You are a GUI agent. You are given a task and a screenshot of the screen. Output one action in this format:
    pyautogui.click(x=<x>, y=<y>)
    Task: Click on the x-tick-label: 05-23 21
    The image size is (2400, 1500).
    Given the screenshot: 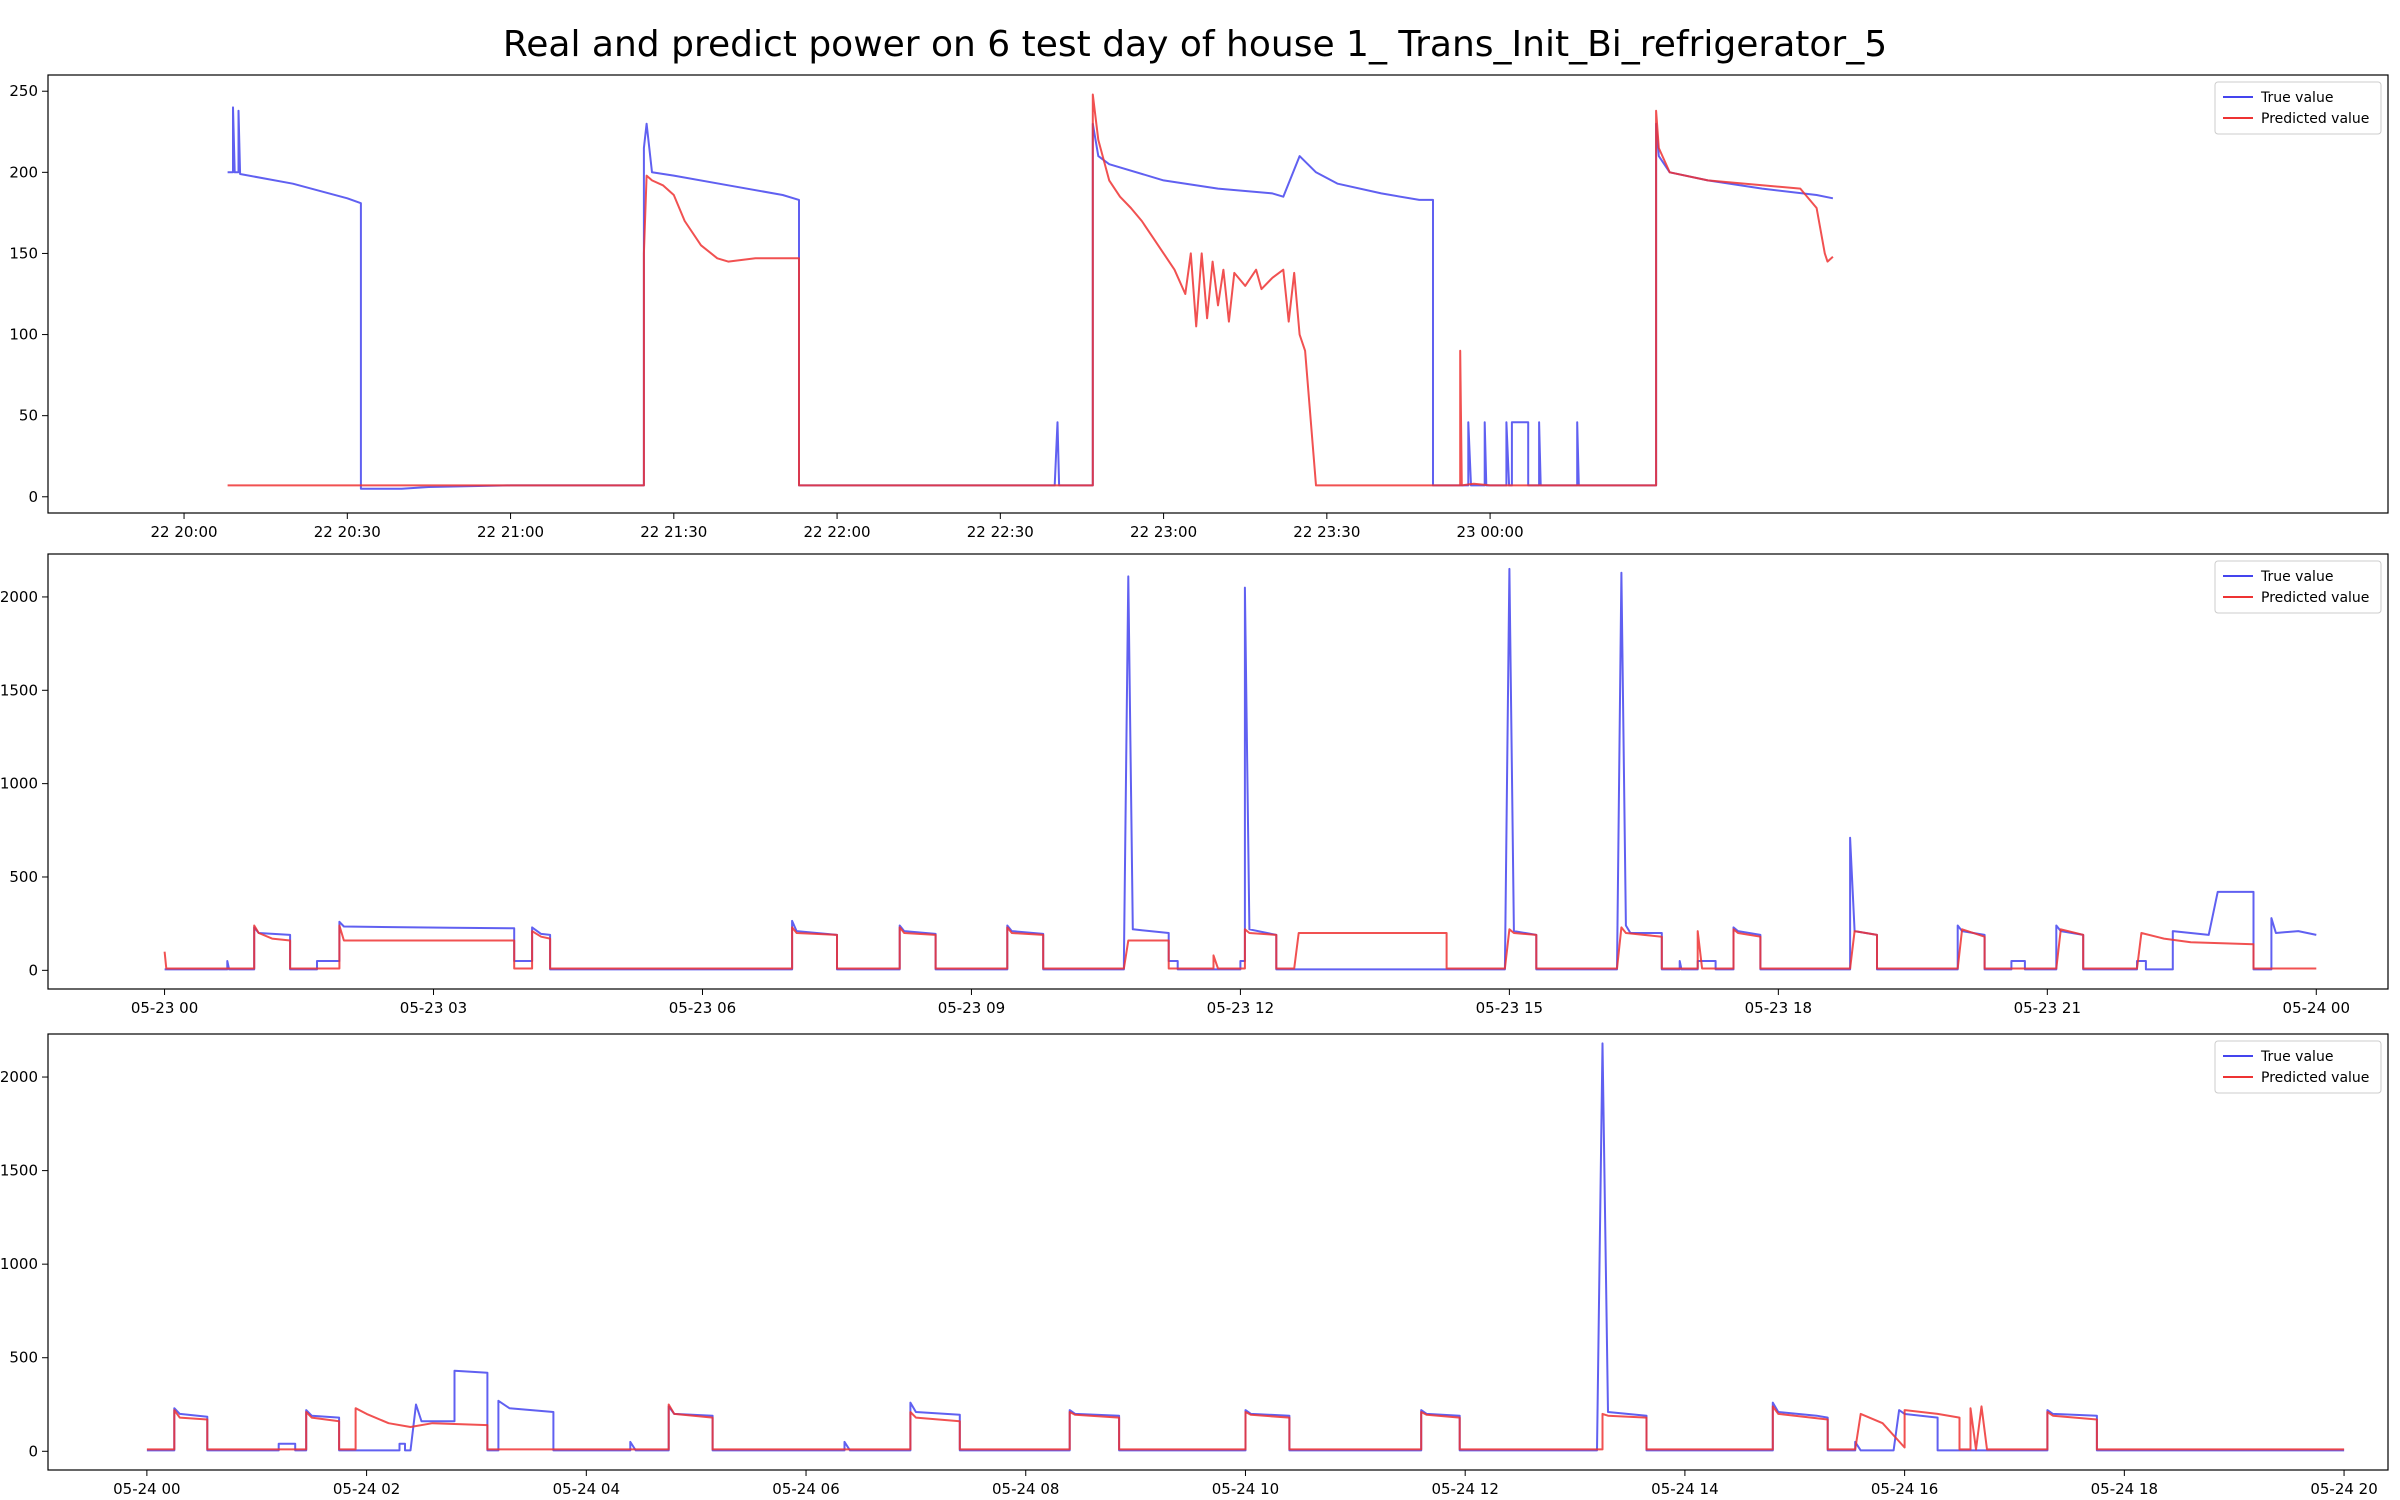 What is the action you would take?
    pyautogui.click(x=2047, y=1008)
    